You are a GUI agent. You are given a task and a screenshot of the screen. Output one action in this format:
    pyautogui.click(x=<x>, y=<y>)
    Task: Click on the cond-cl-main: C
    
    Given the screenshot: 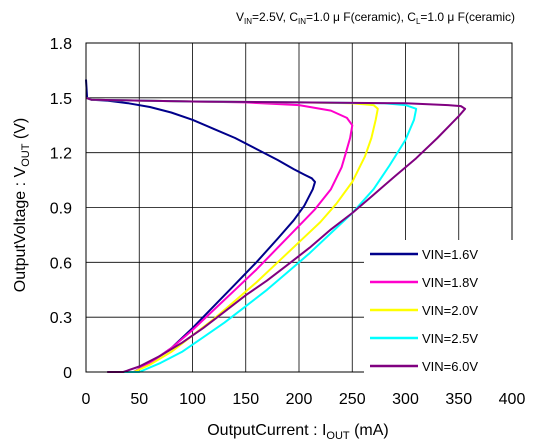 What is the action you would take?
    pyautogui.click(x=411, y=17)
    